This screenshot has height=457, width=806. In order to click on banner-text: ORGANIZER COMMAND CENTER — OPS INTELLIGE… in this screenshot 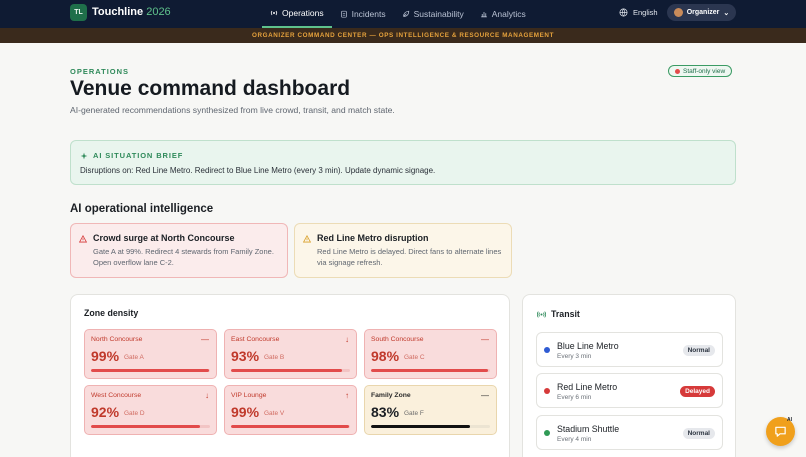, I will do `click(403, 35)`.